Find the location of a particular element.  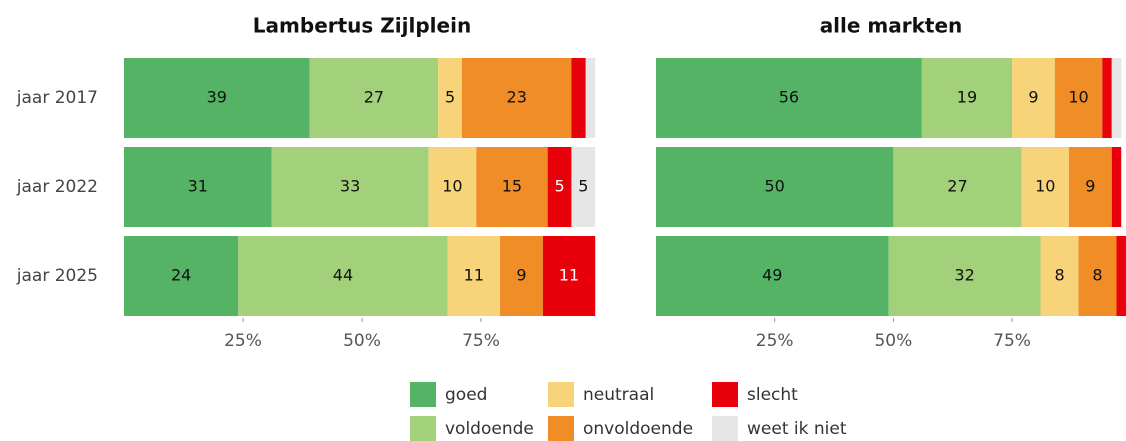

panel-title: Lambertus Zijlplein is located at coordinates (362, 26).